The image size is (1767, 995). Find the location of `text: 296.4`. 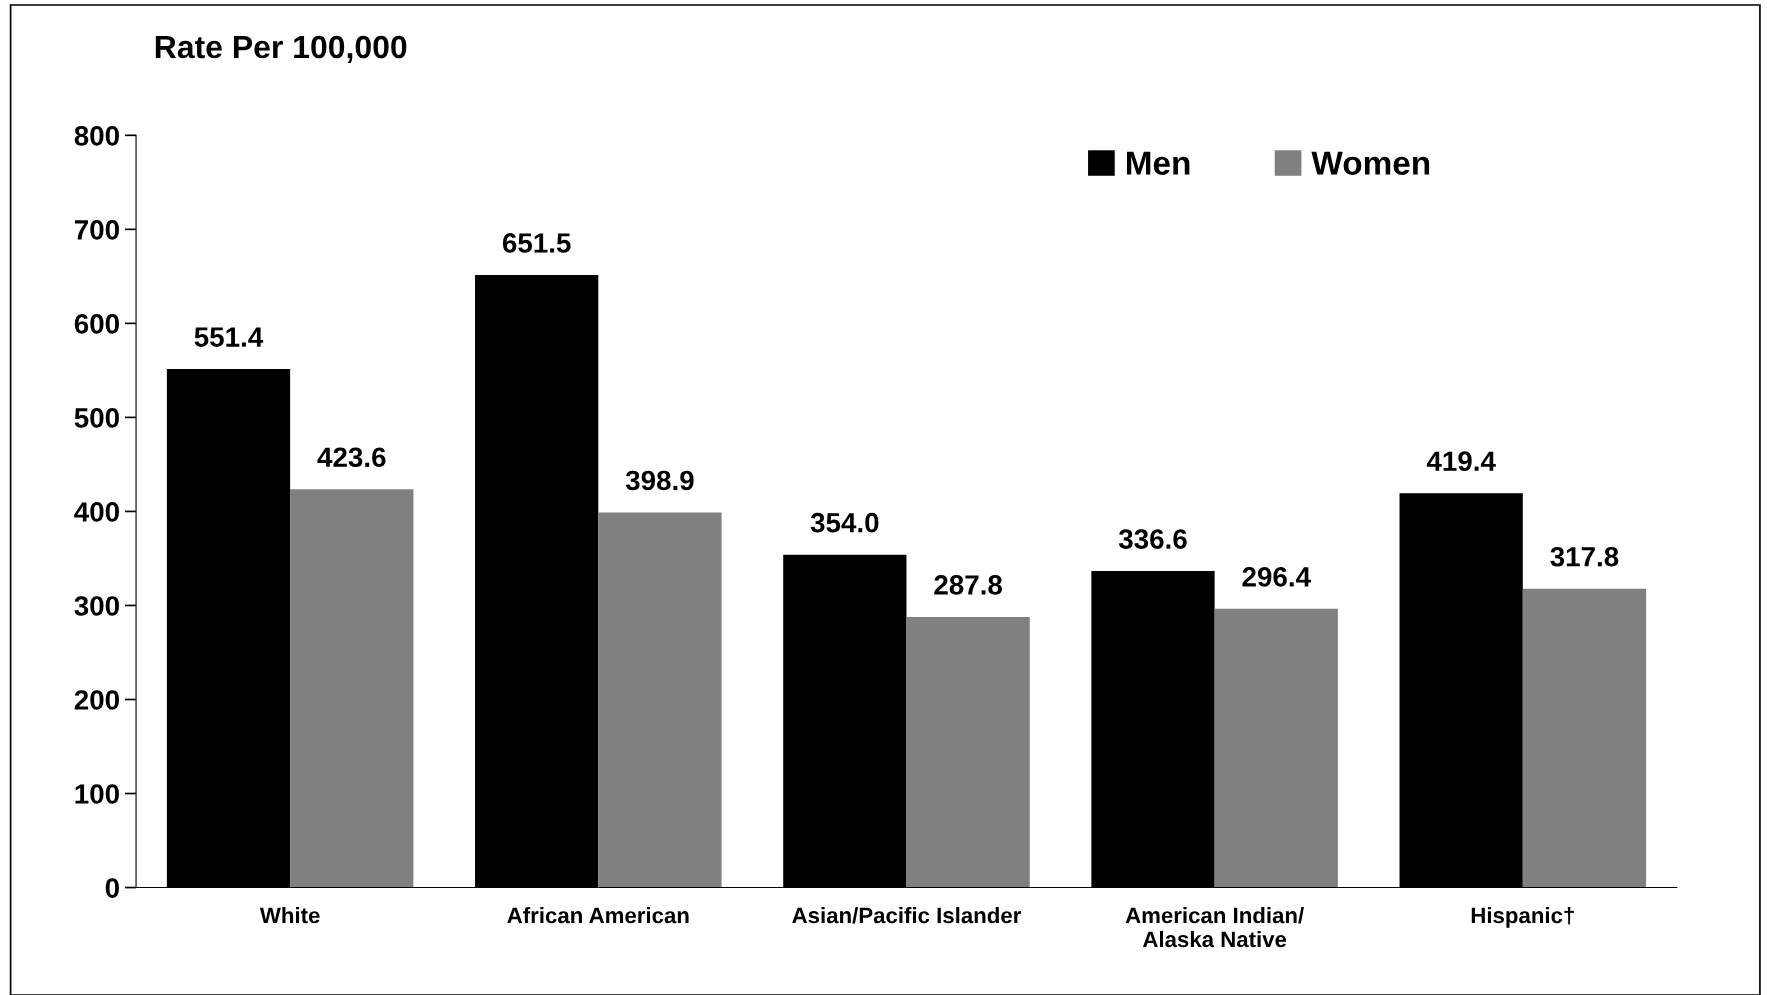

text: 296.4 is located at coordinates (1276, 577).